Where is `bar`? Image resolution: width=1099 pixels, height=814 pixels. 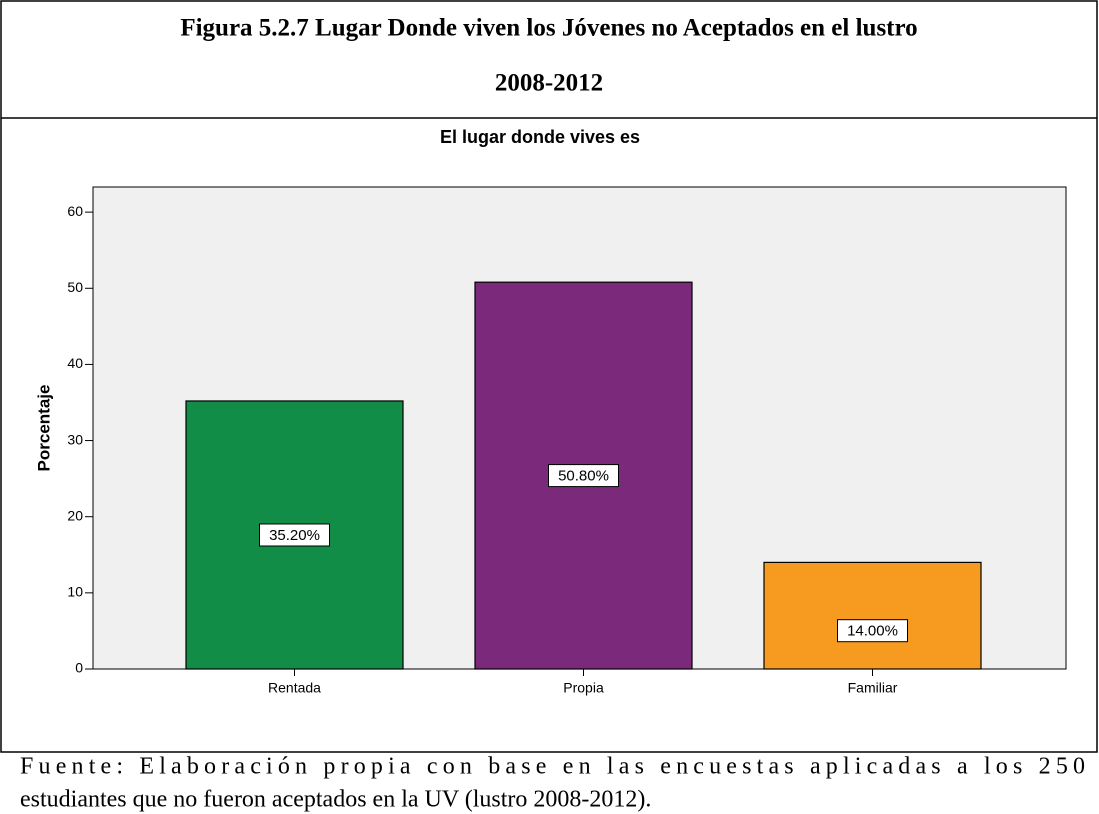 bar is located at coordinates (872, 615).